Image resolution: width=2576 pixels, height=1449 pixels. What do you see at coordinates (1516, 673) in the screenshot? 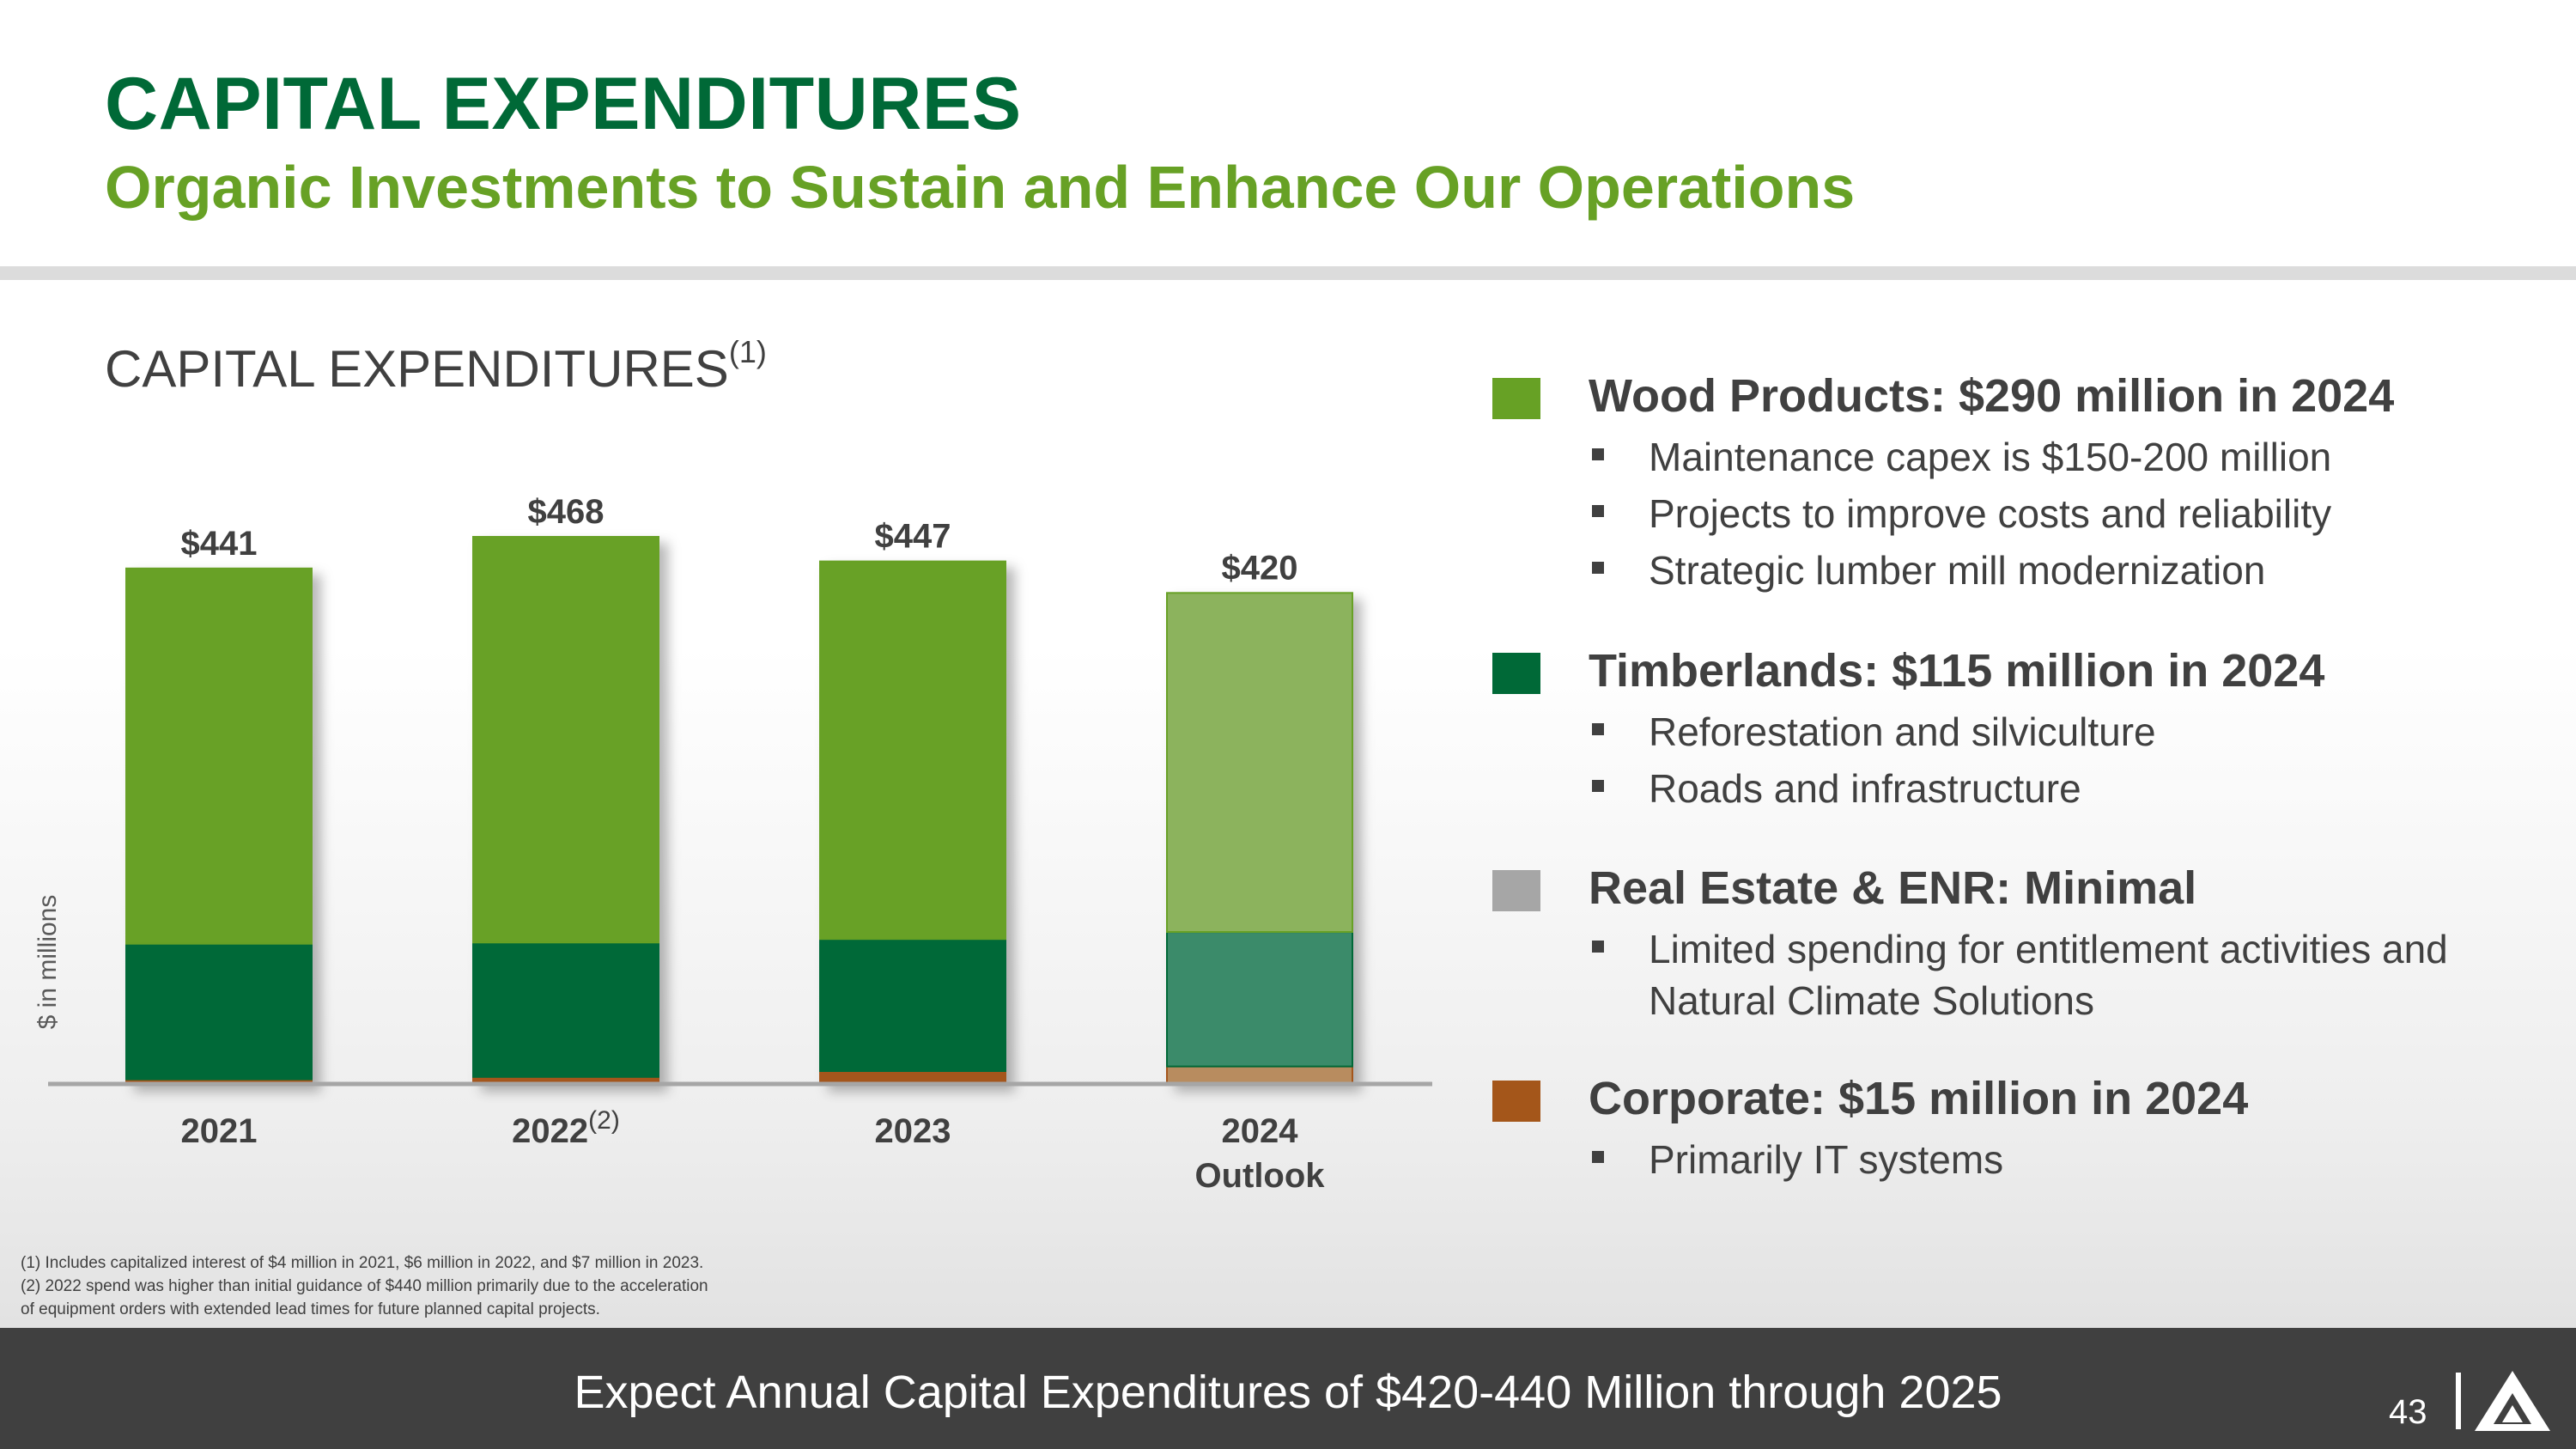
I see `timberlands-swatch` at bounding box center [1516, 673].